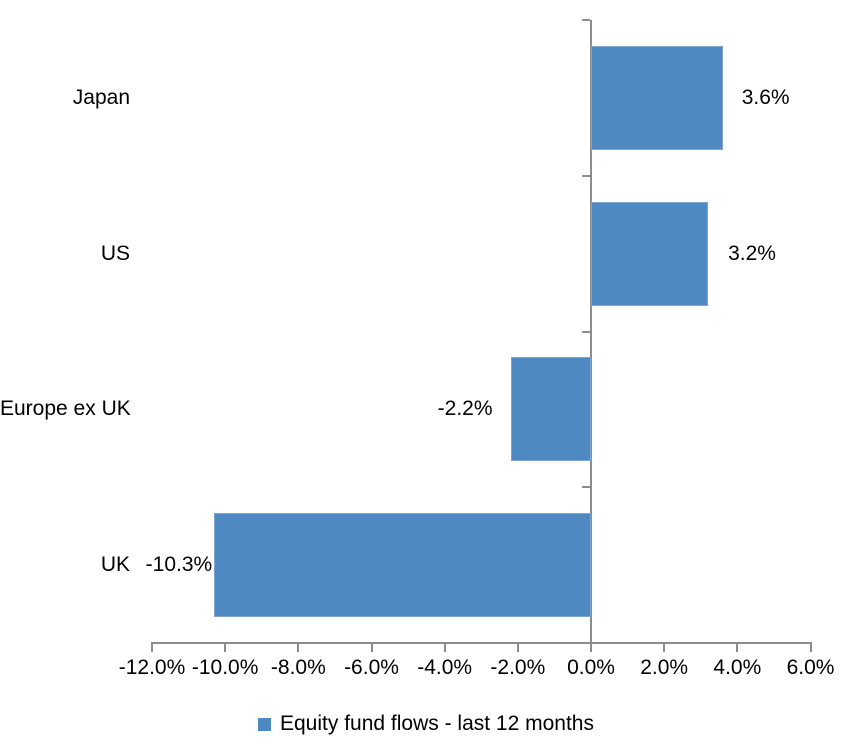 The image size is (852, 747). Describe the element at coordinates (591, 331) in the screenshot. I see `y-axis-line` at that location.